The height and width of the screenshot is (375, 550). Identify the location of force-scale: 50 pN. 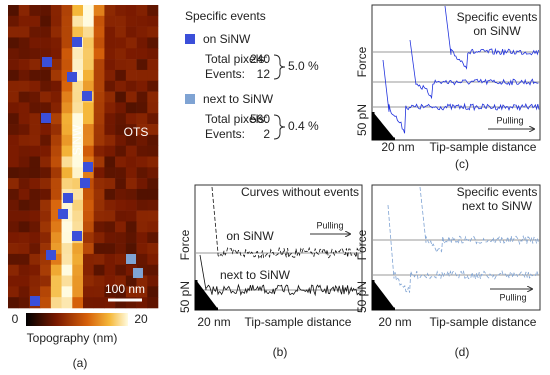
(362, 120).